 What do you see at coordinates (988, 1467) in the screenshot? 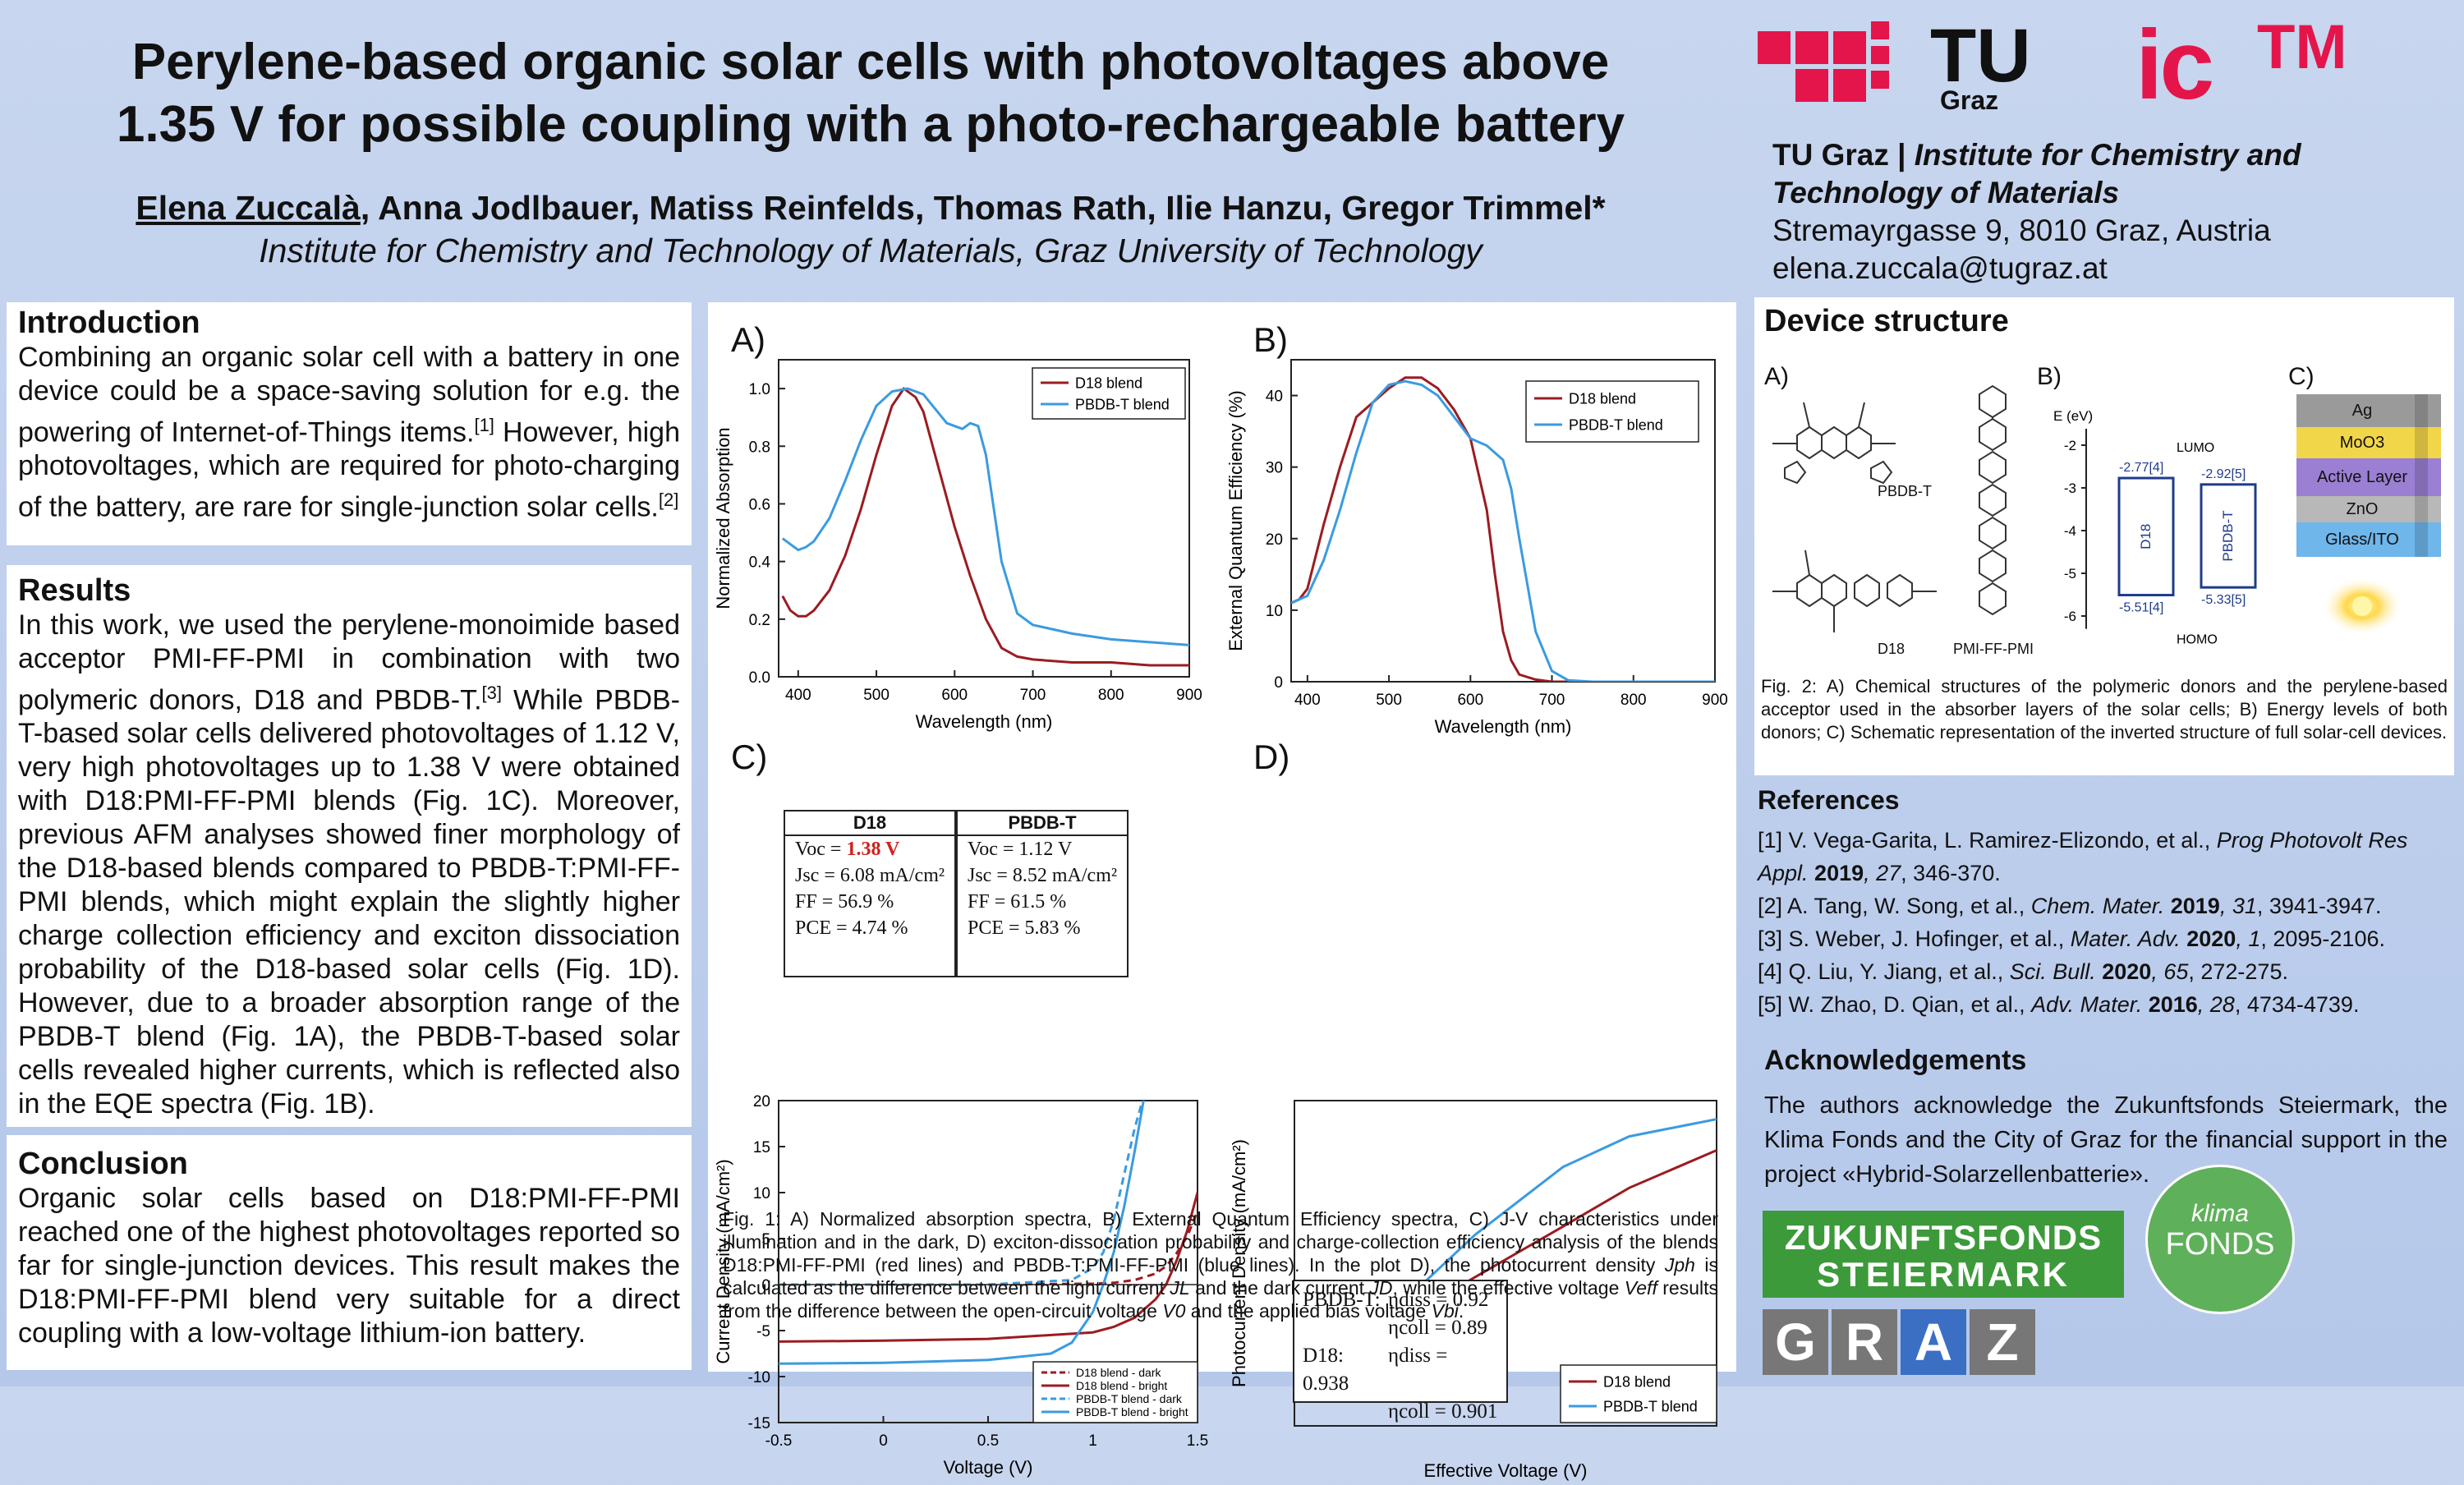
I see `x-axis-label: Voltage (V)` at bounding box center [988, 1467].